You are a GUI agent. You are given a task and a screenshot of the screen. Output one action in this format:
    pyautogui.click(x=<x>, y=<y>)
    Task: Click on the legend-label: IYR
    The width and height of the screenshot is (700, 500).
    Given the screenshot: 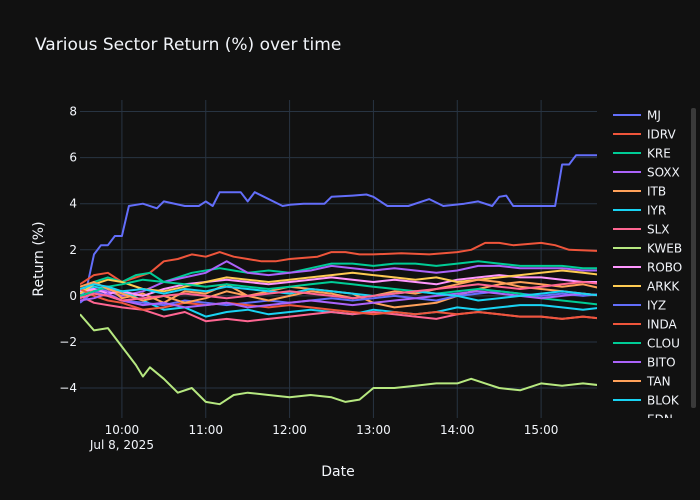 What is the action you would take?
    pyautogui.click(x=656, y=211)
    